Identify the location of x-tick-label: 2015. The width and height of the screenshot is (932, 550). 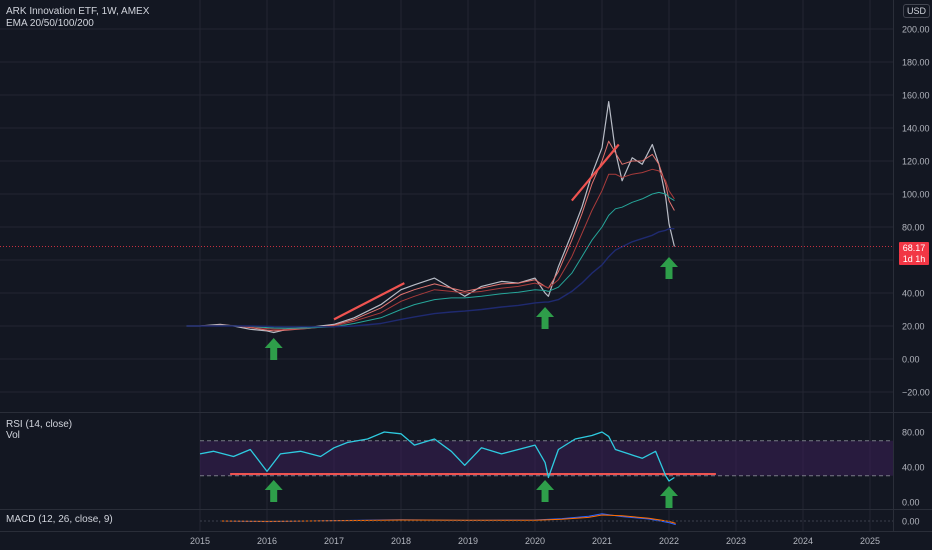
(200, 541).